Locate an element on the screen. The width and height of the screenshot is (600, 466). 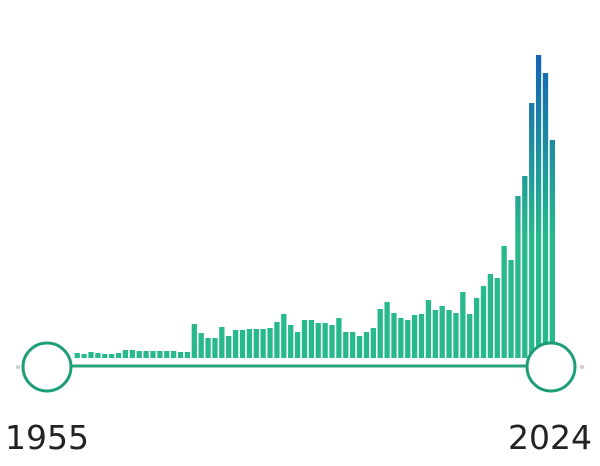
min-label: 1955 is located at coordinates (47, 437).